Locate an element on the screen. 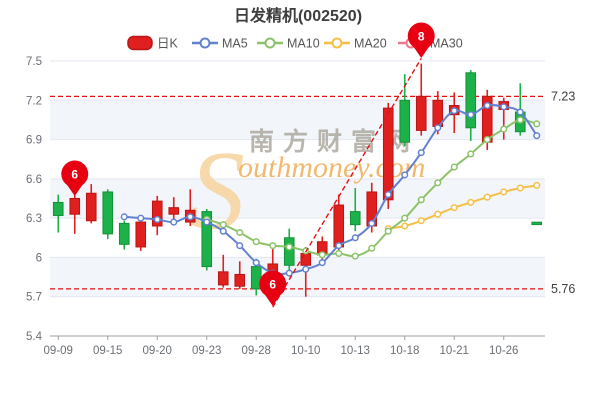 This screenshot has height=400, width=600. x-axis-label: 09-20 is located at coordinates (157, 351).